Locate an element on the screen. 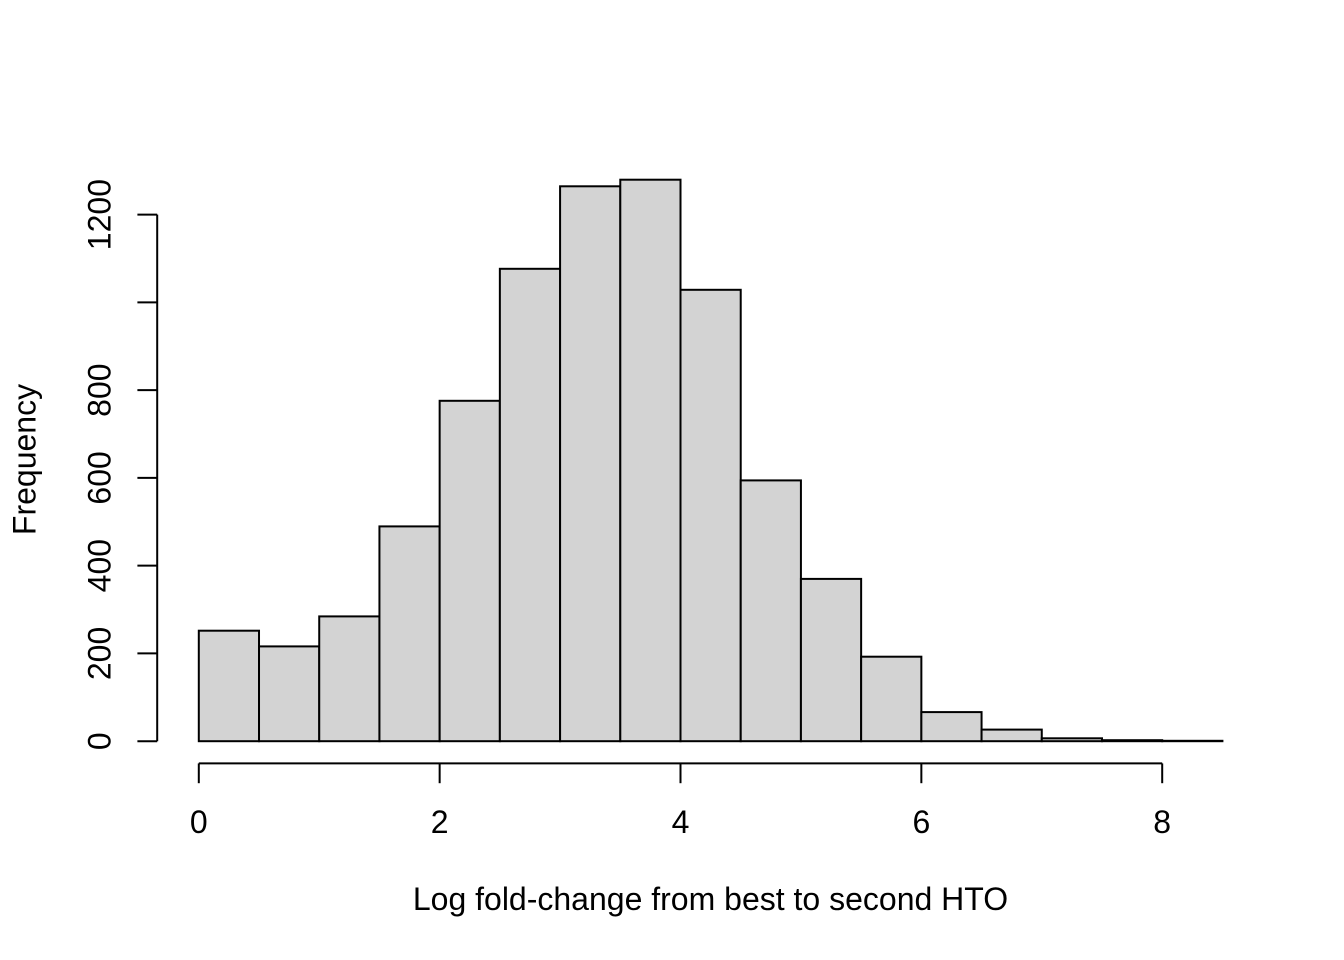 This screenshot has height=960, width=1344. svg-text: 800 is located at coordinates (100, 389).